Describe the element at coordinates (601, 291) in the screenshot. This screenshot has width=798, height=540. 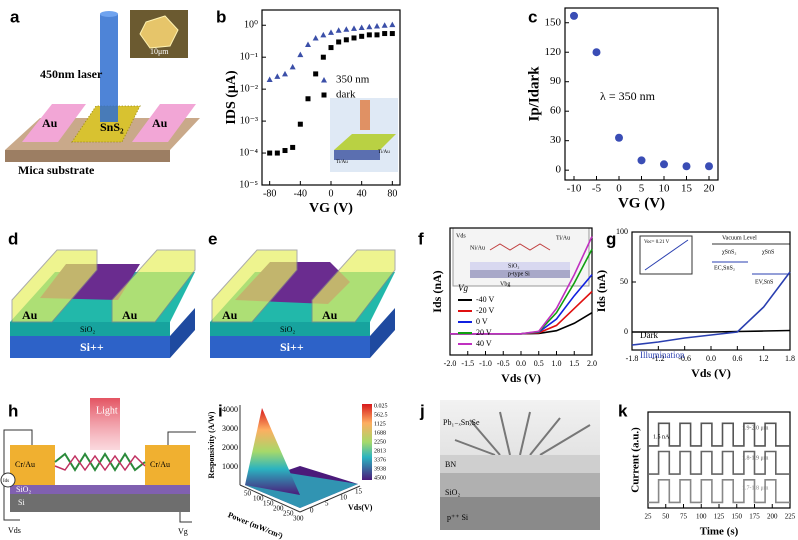
I see `y-axis-label: Ids (nA)` at that location.